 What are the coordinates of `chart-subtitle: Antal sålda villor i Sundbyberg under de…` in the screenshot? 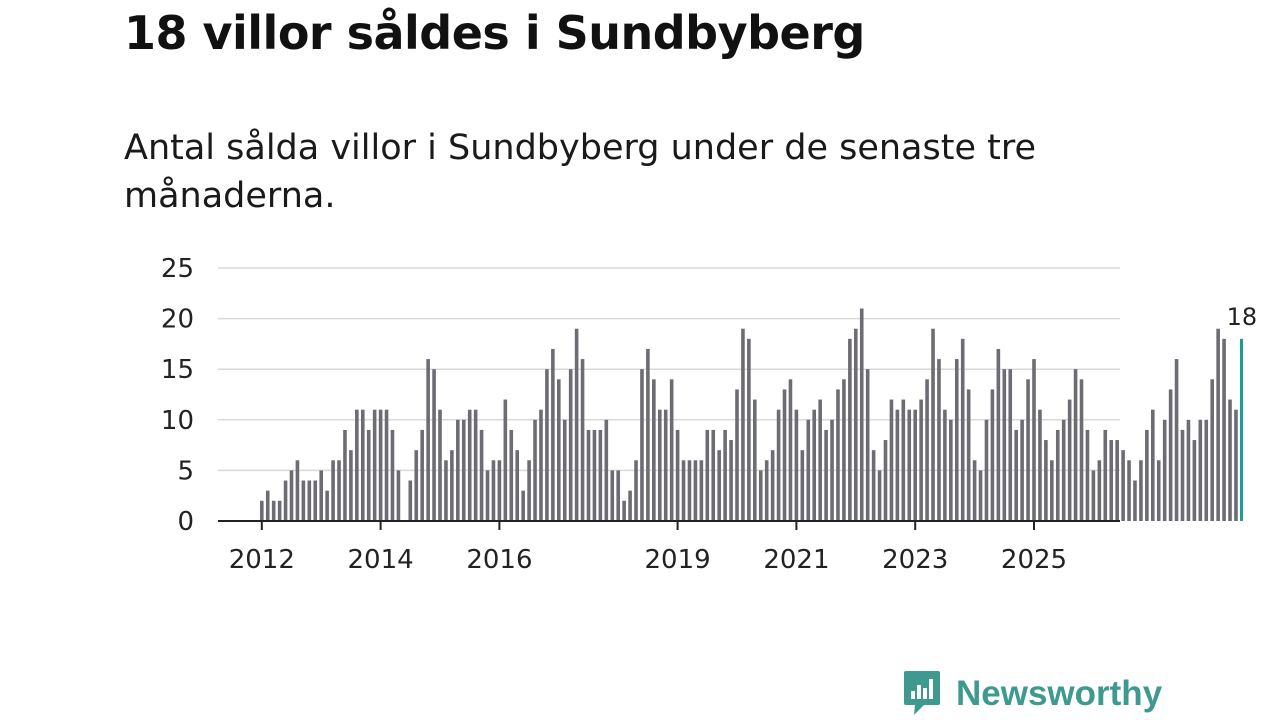 It's located at (580, 172).